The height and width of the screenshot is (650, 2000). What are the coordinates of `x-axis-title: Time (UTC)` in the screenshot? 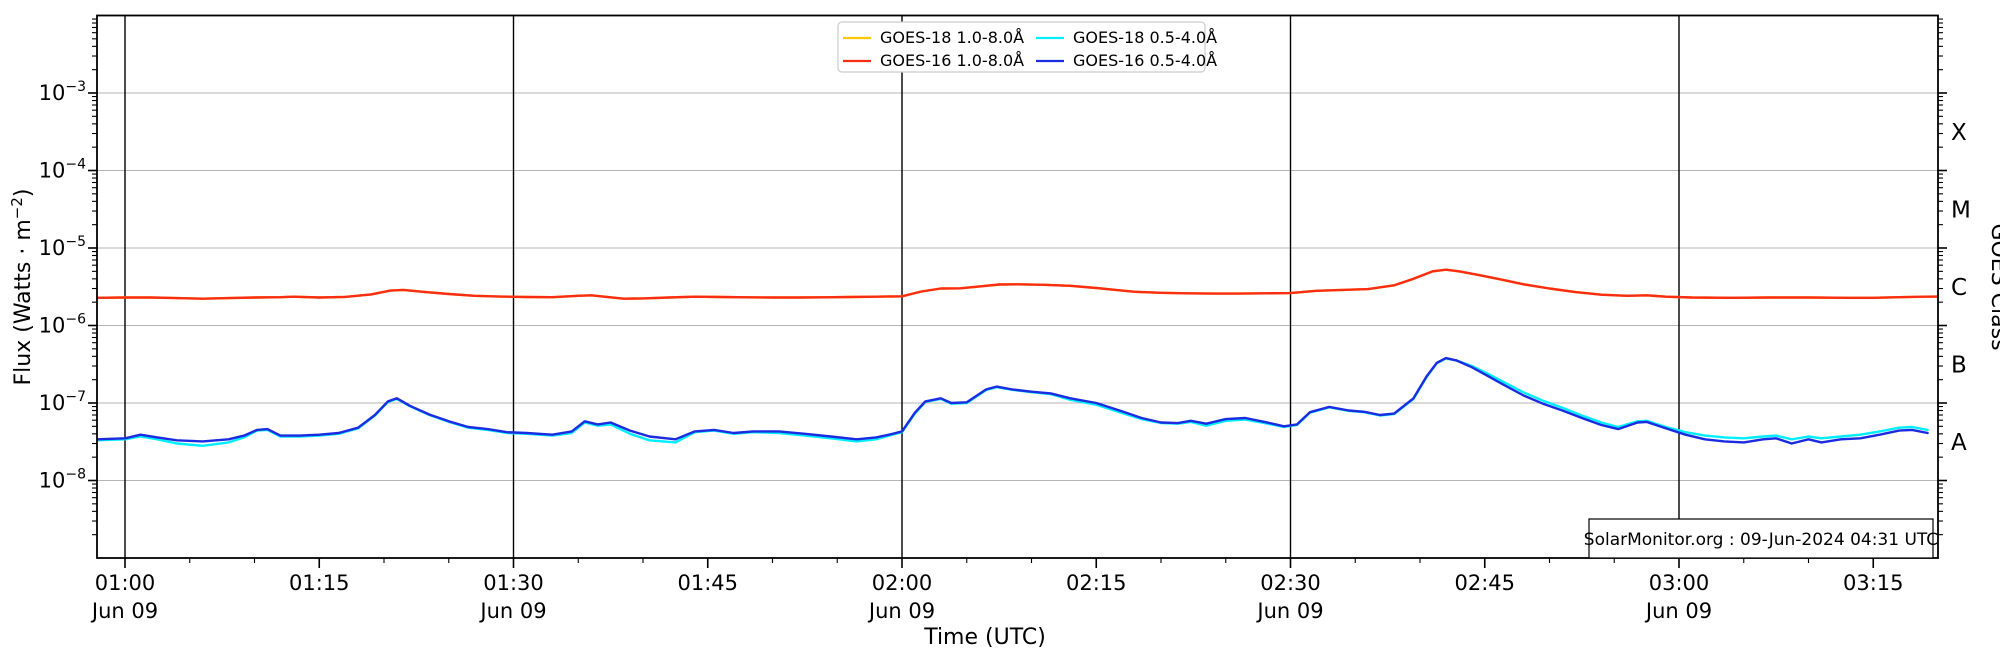 It's located at (984, 637).